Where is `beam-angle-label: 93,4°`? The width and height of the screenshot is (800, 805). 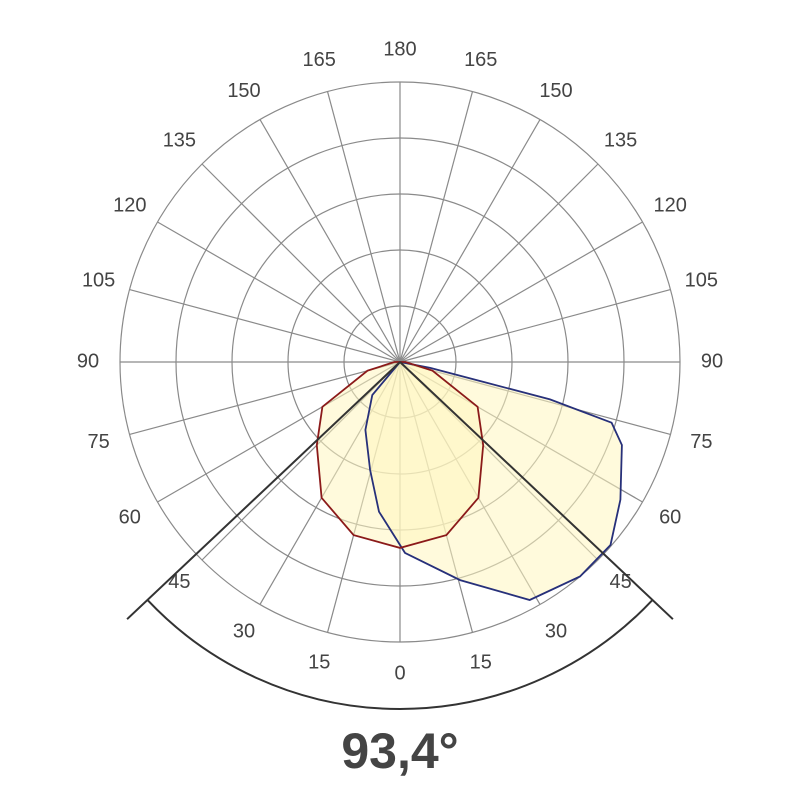 beam-angle-label: 93,4° is located at coordinates (399, 751).